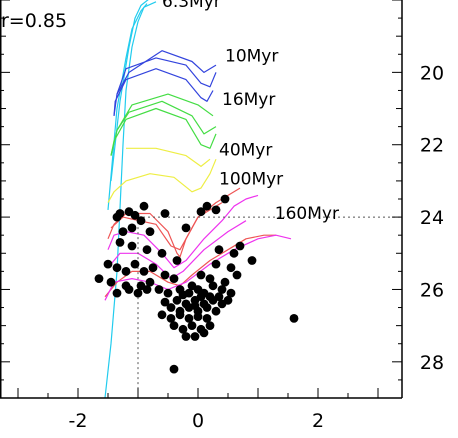 This screenshot has height=438, width=458. I want to click on x-tick-label: 0, so click(198, 421).